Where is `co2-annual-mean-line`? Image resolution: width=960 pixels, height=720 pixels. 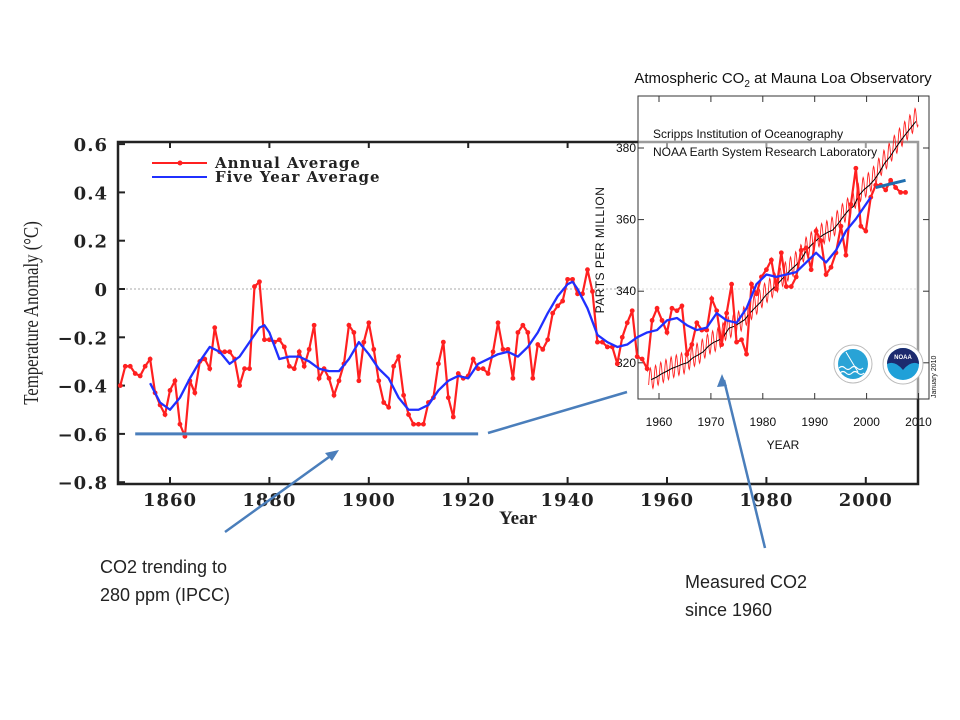
co2-annual-mean-line is located at coordinates (784, 251).